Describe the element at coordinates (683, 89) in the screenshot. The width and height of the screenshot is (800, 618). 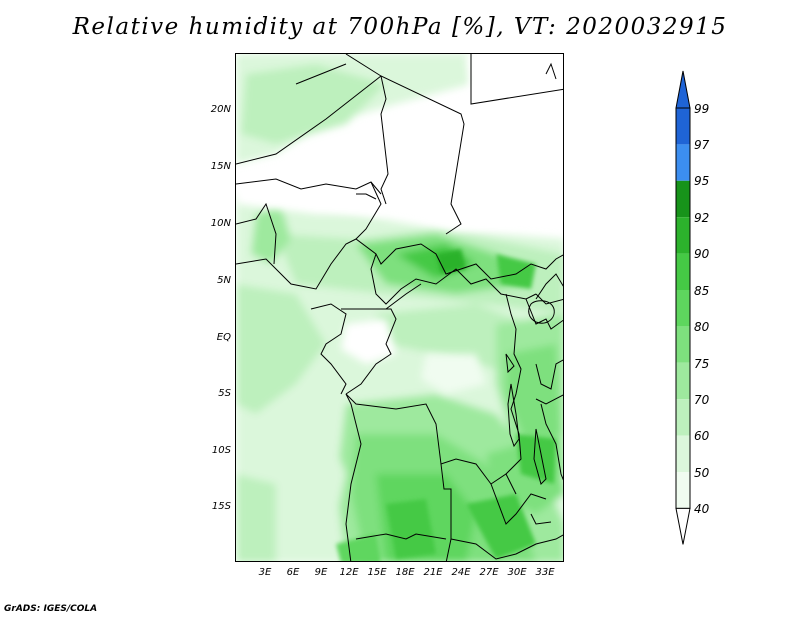
I see `colorbar-over-triangle` at that location.